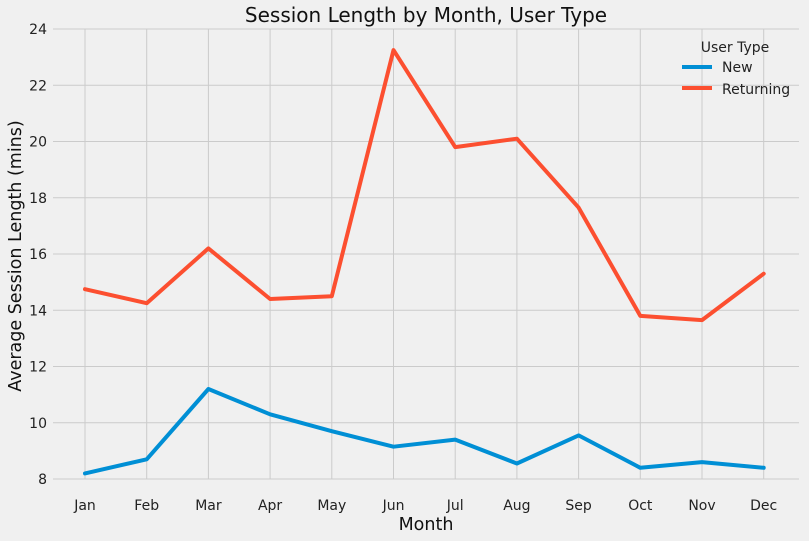 This screenshot has width=809, height=541. I want to click on y-axis-title: Average Session Length (mins), so click(16, 255).